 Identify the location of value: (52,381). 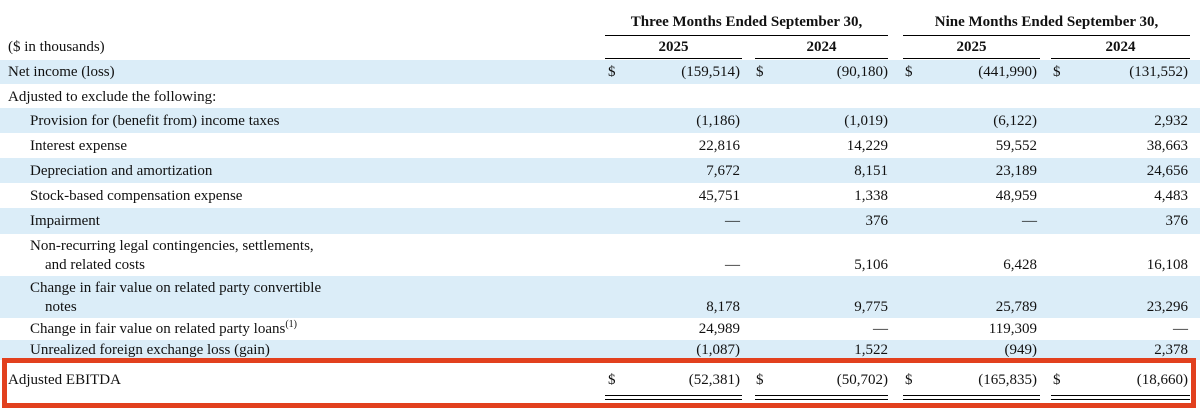
(714, 380).